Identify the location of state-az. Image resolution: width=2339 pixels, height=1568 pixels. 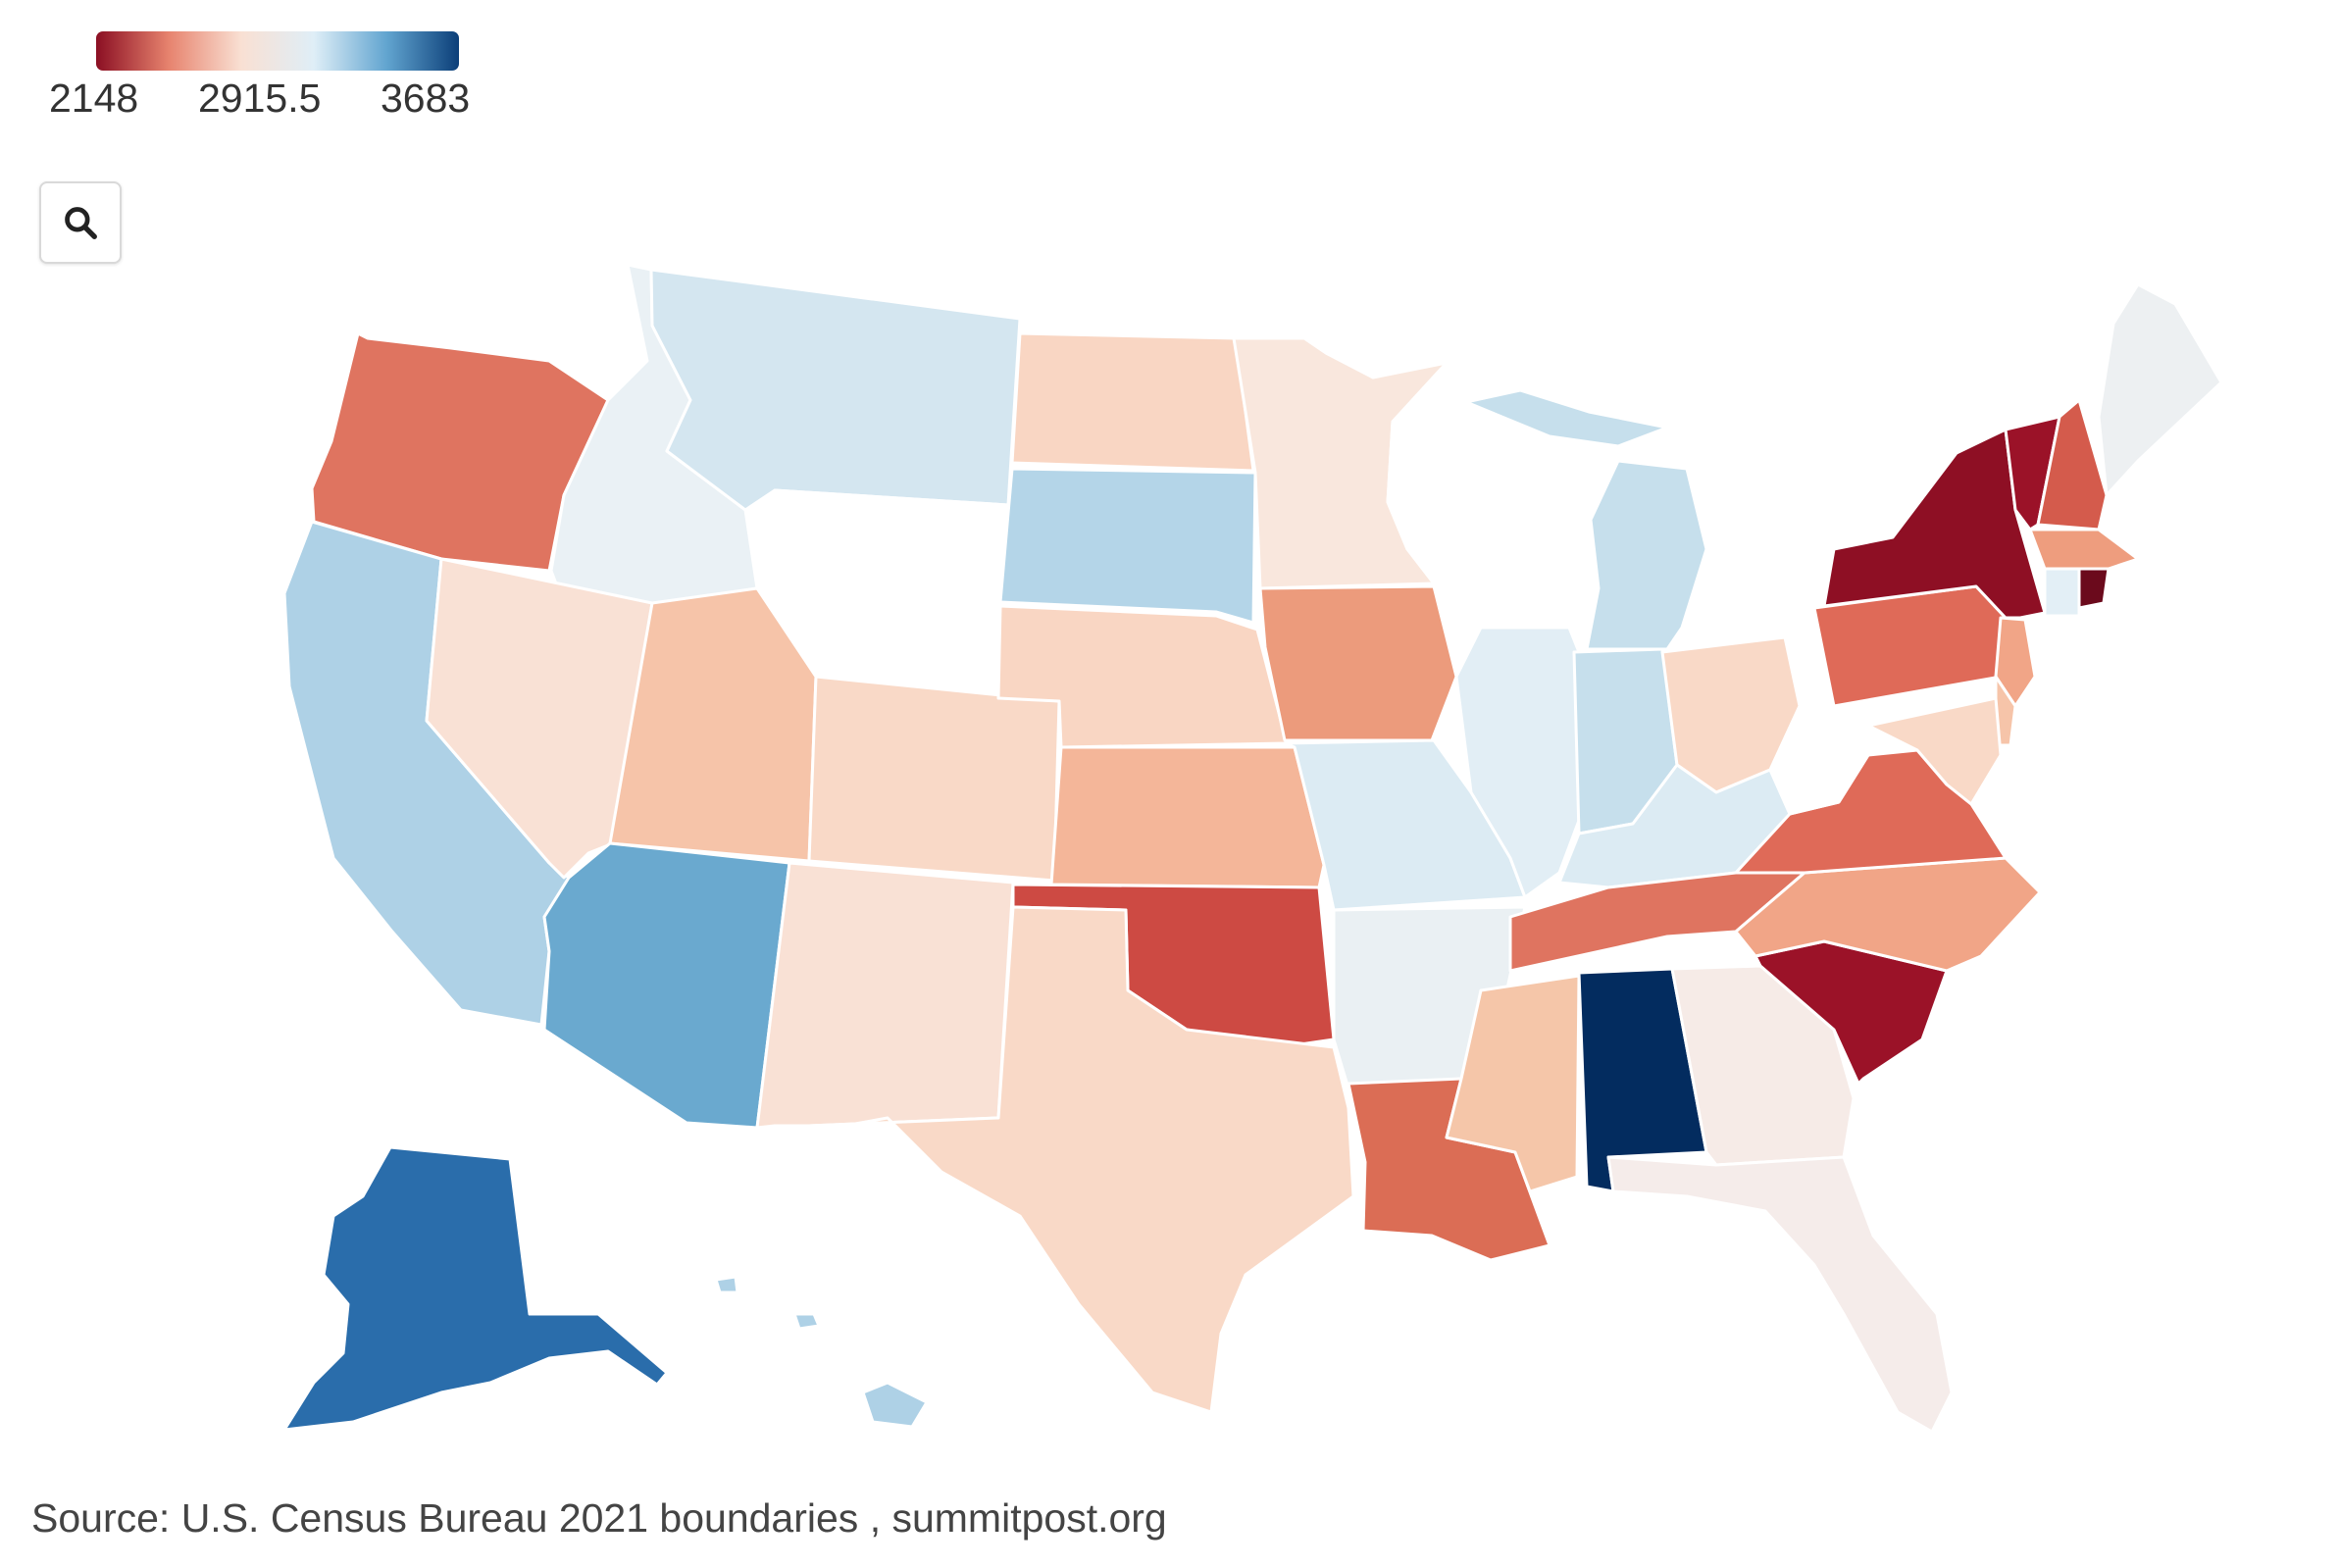
(666, 985).